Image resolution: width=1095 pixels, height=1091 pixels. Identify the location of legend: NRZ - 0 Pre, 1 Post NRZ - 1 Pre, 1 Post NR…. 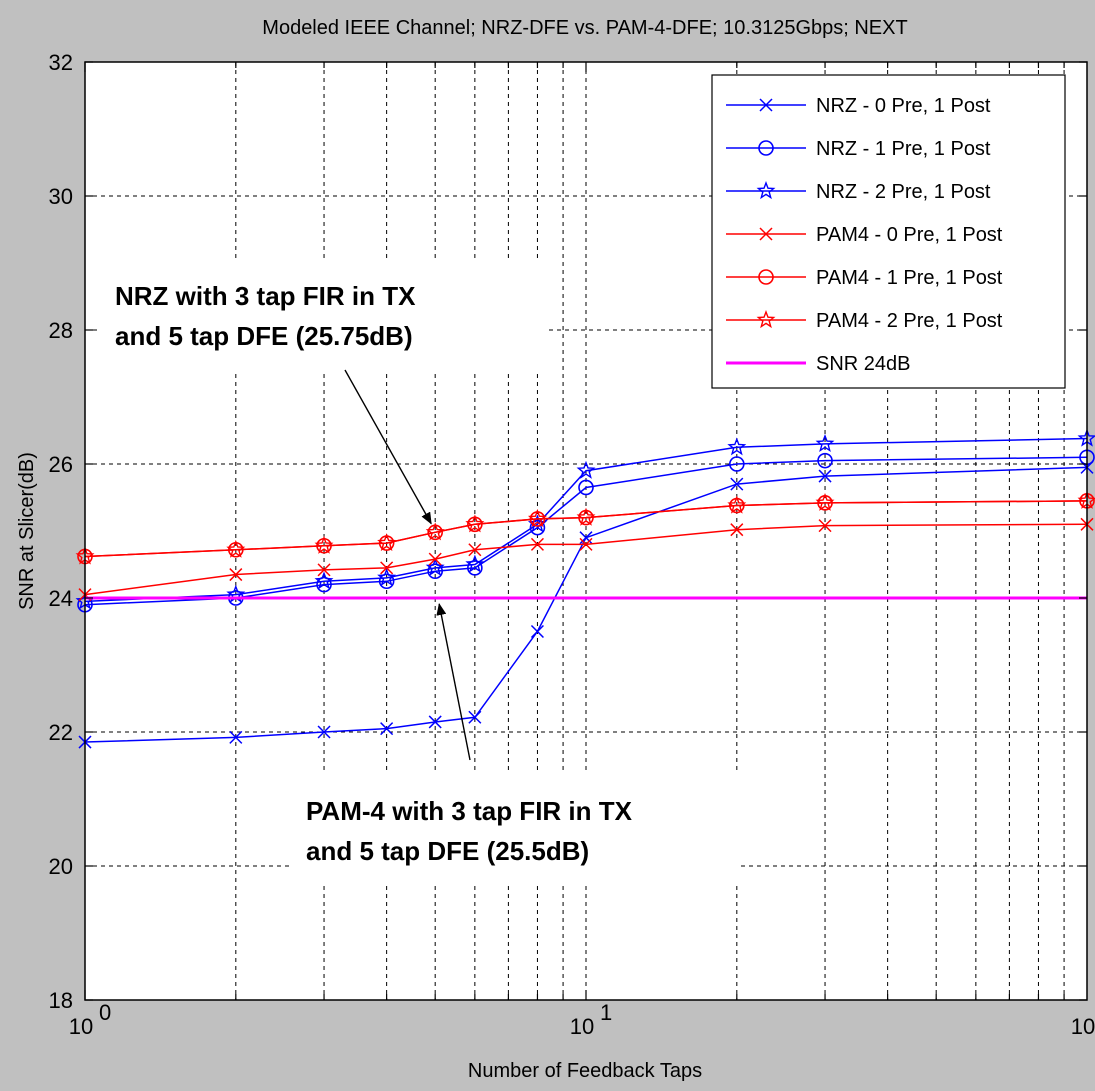
(888, 231).